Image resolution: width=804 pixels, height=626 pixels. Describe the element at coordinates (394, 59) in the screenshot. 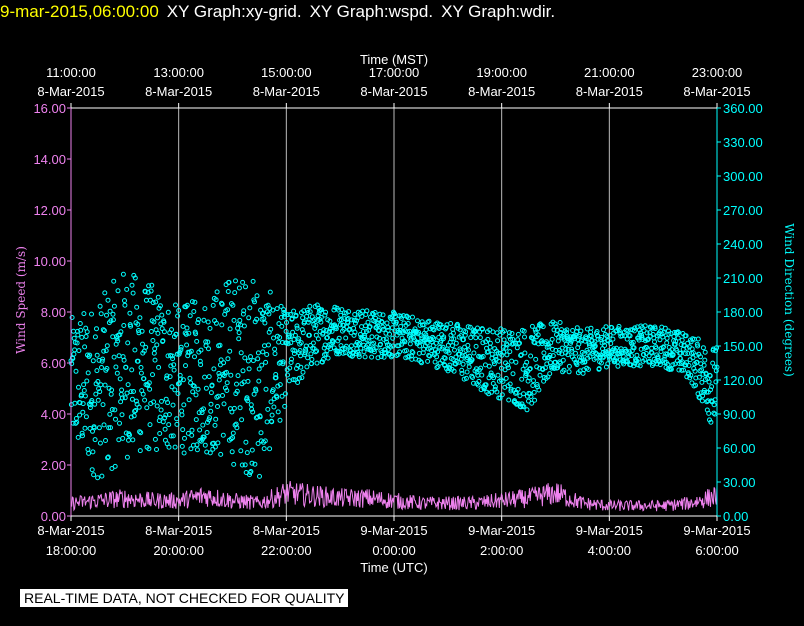

I see `top-axis-label: Time (MST)` at that location.